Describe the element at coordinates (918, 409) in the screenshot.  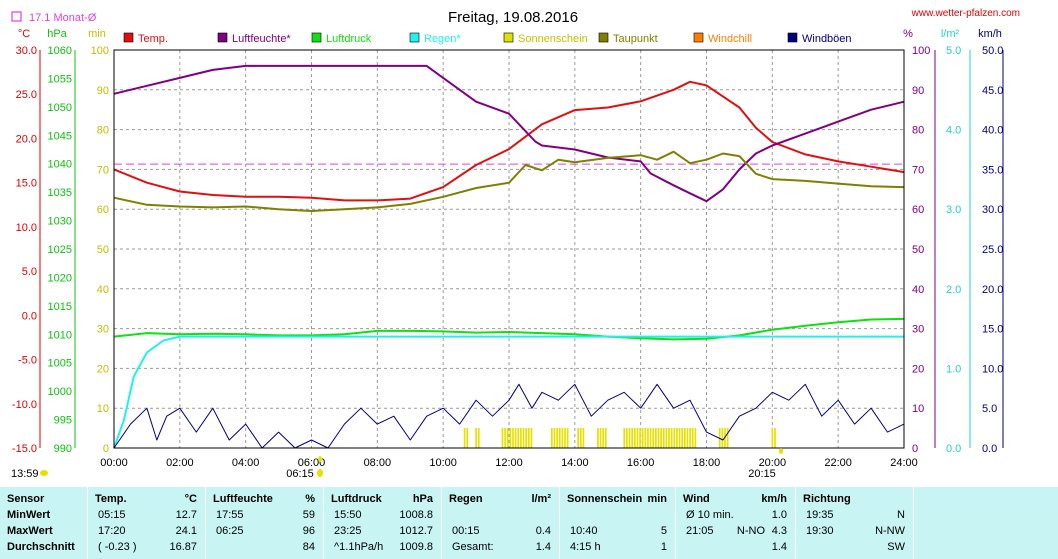
I see `axis-tick-humidity: 10` at that location.